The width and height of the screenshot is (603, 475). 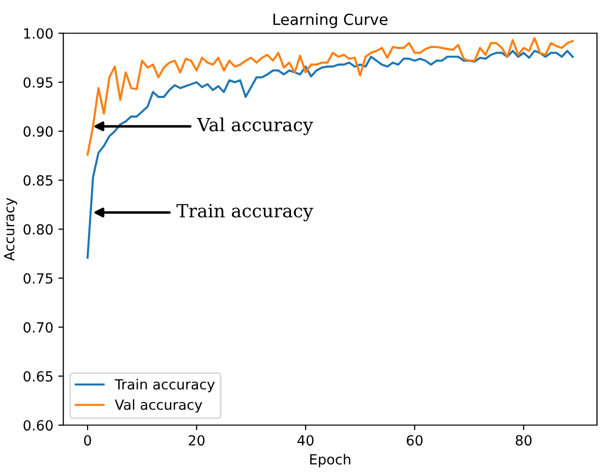 What do you see at coordinates (38, 180) in the screenshot?
I see `y-tick-label: 0.85` at bounding box center [38, 180].